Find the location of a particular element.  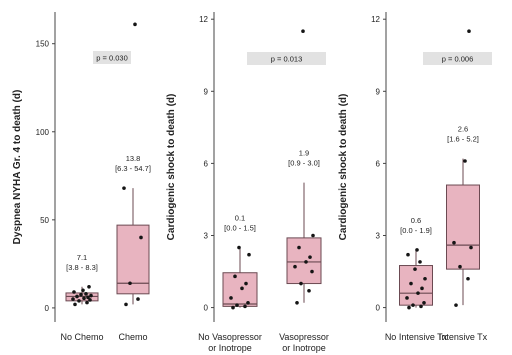

iqr-annotation: [1.6 - 5.2] is located at coordinates (463, 139).